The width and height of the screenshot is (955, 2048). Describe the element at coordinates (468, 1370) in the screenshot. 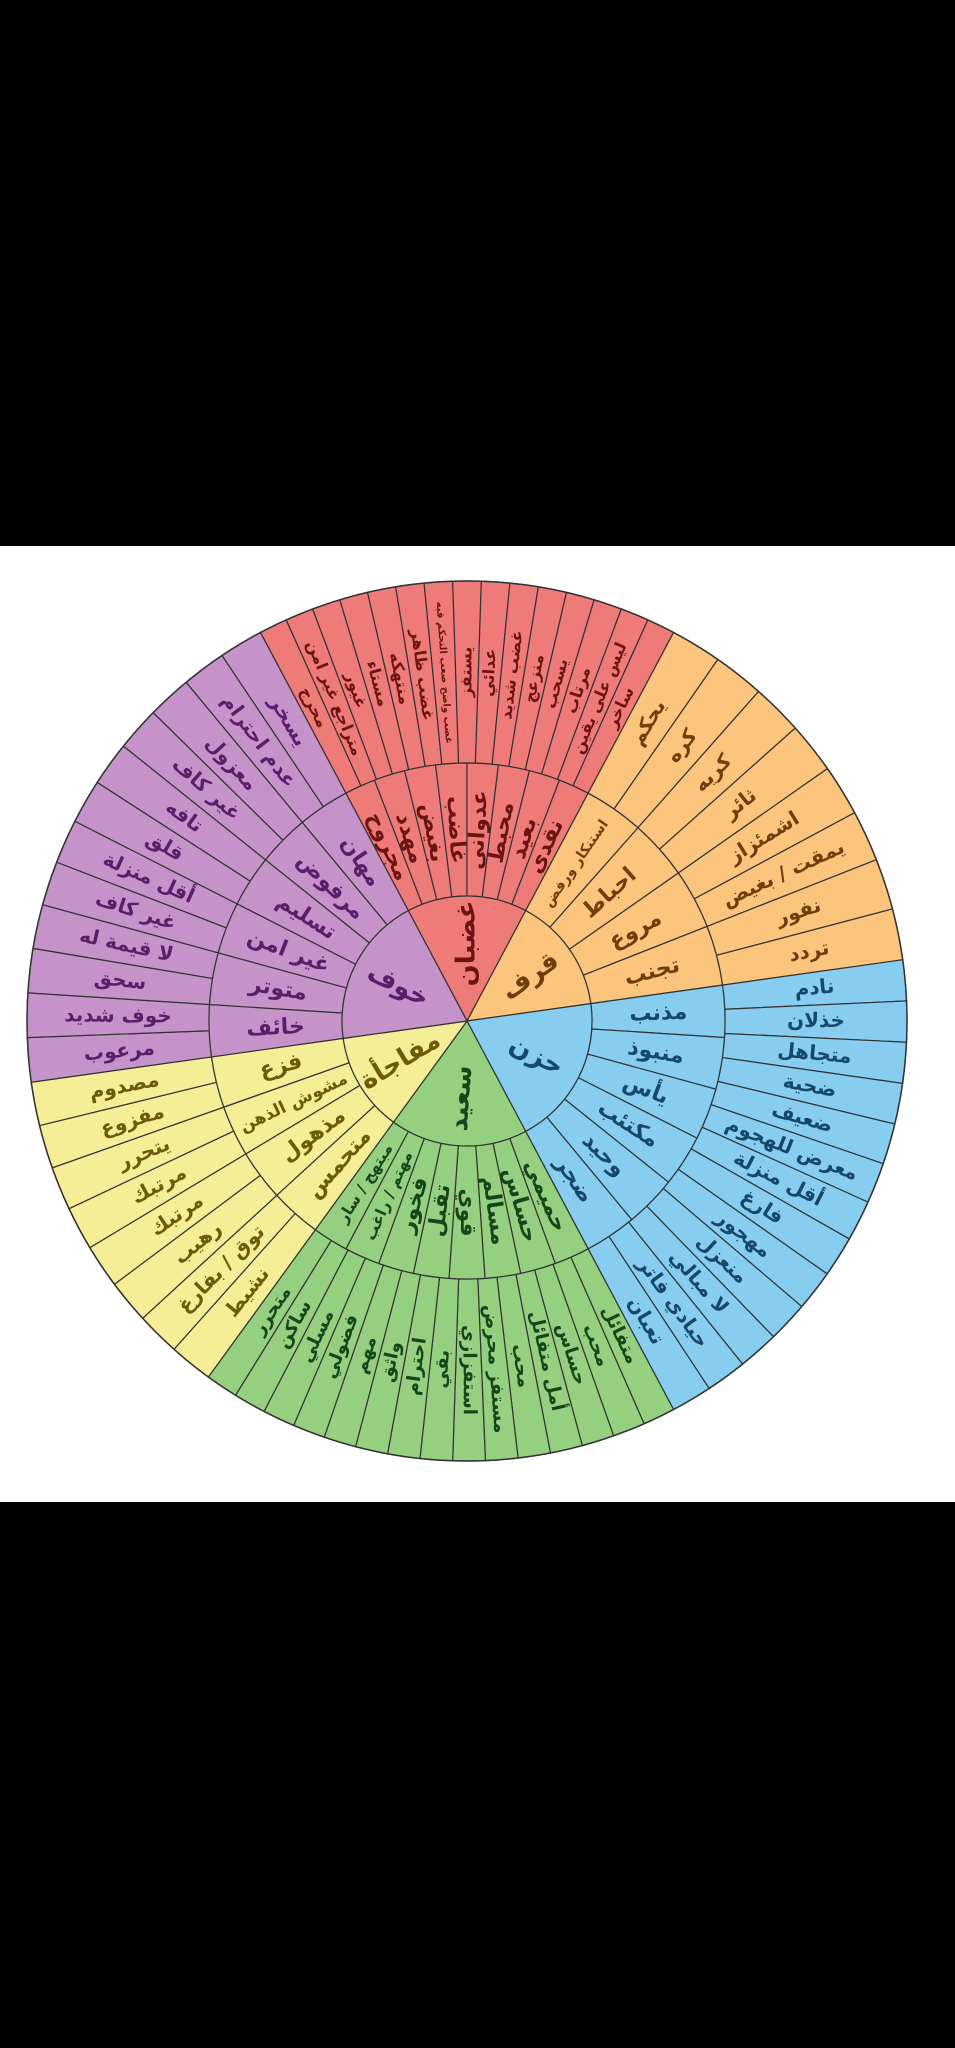

I see `outer-label: استفزازي` at that location.